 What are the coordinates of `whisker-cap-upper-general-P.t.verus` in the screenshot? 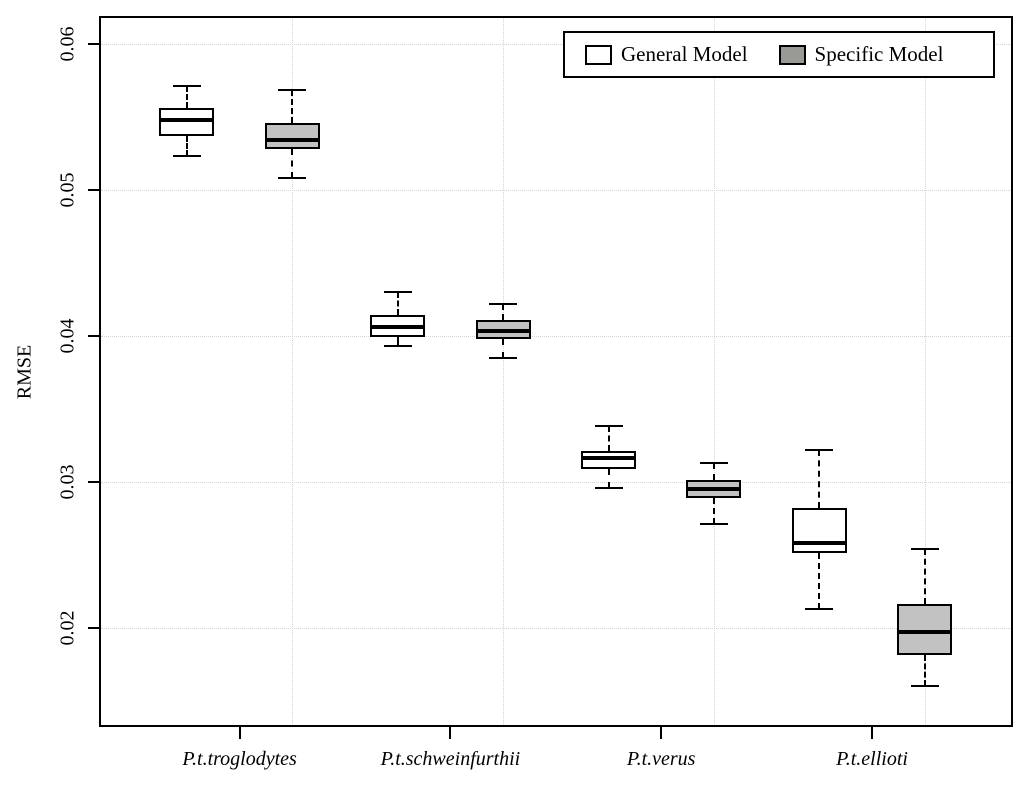 It's located at (608, 426).